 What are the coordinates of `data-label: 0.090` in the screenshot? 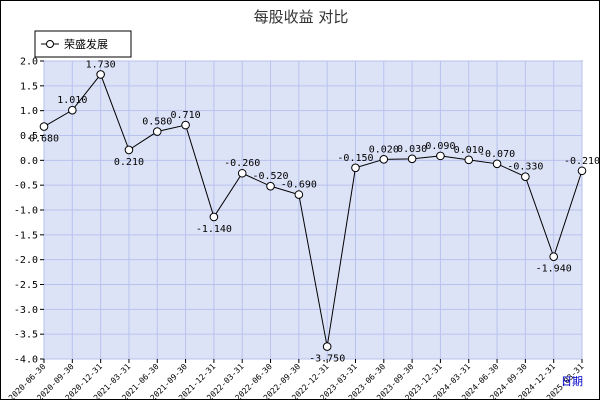 It's located at (440, 146).